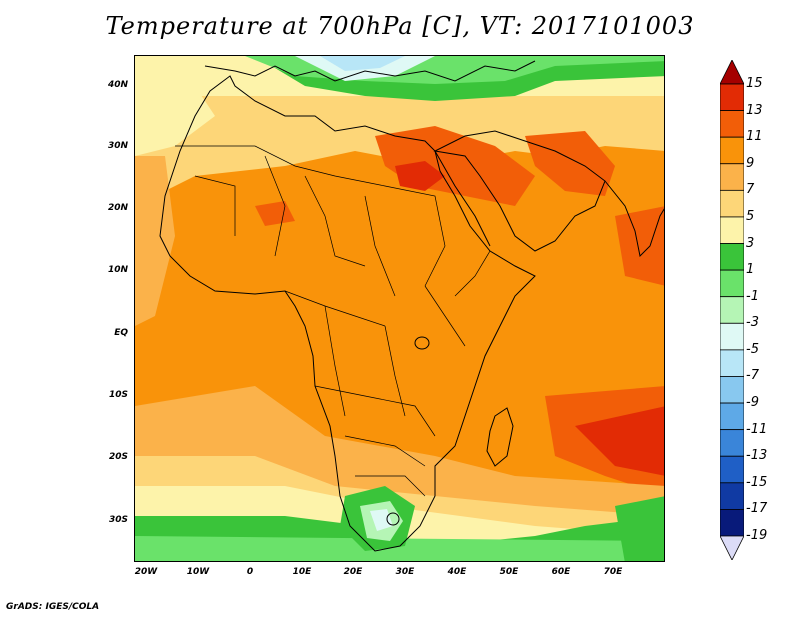  I want to click on y-tick-label: 30N, so click(117, 146).